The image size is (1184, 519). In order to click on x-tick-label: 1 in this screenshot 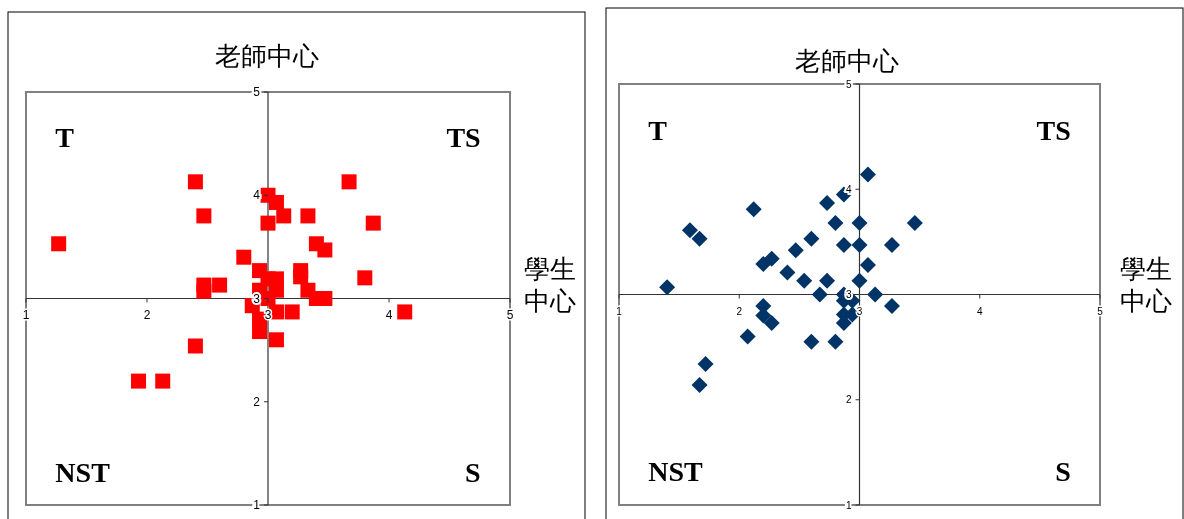, I will do `click(619, 311)`.